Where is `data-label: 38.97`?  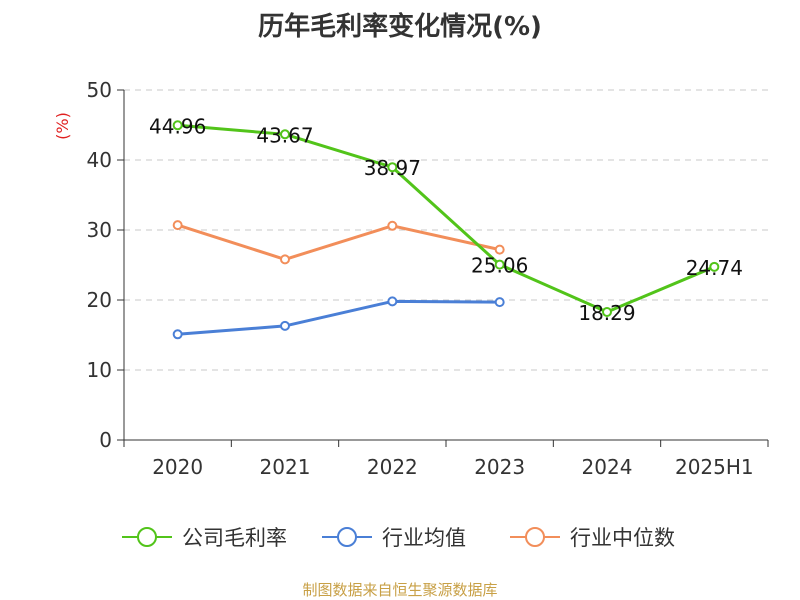
data-label: 38.97 is located at coordinates (392, 168).